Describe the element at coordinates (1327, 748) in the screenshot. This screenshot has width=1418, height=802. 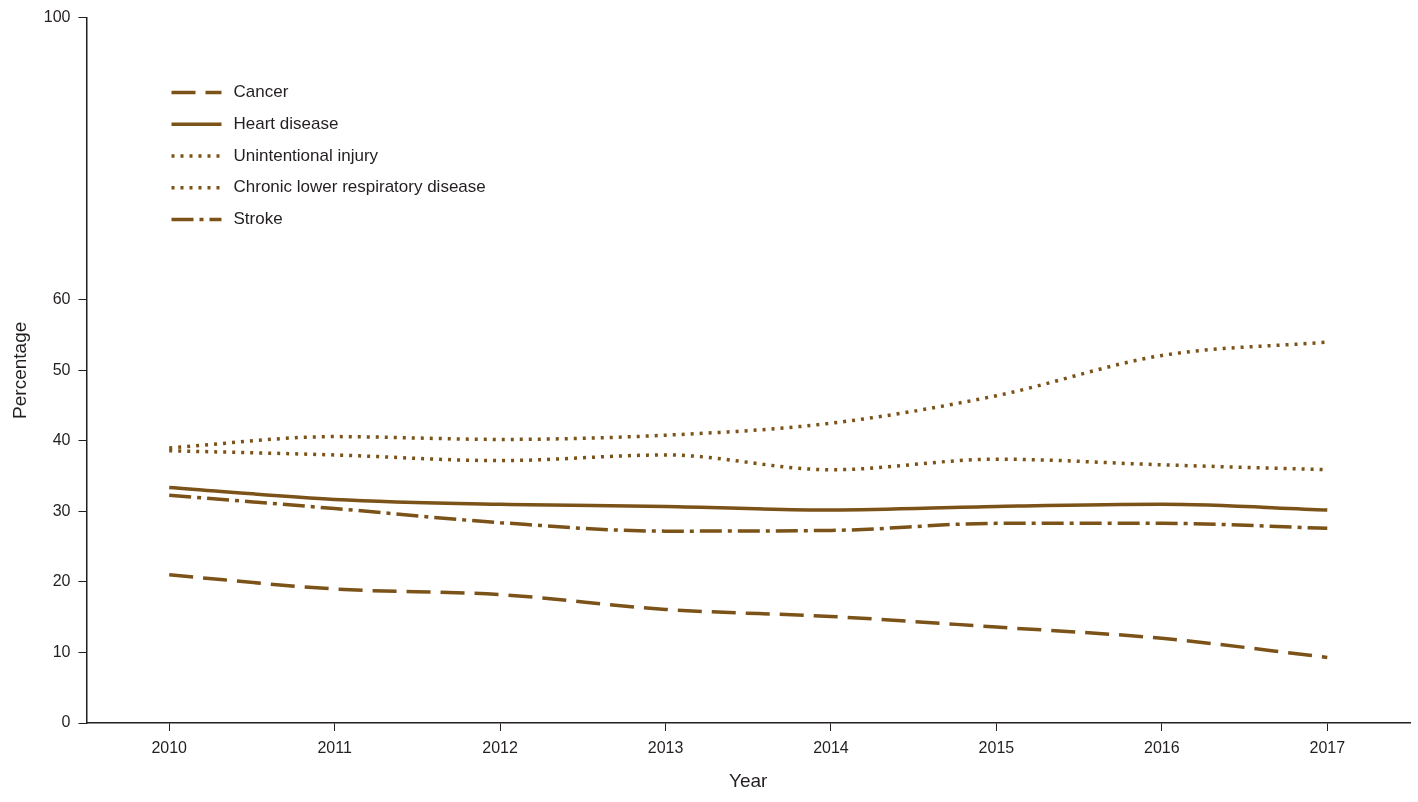
I see `x-tick-label: 2017` at that location.